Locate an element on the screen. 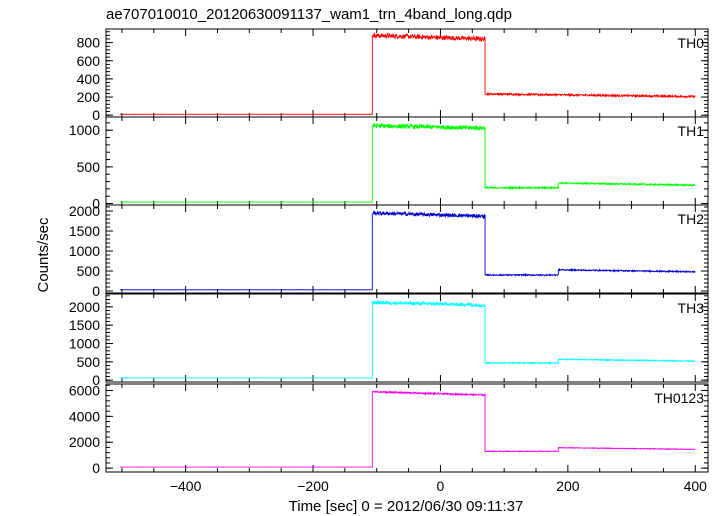 The height and width of the screenshot is (516, 722). x-tick-label: −200 is located at coordinates (313, 486).